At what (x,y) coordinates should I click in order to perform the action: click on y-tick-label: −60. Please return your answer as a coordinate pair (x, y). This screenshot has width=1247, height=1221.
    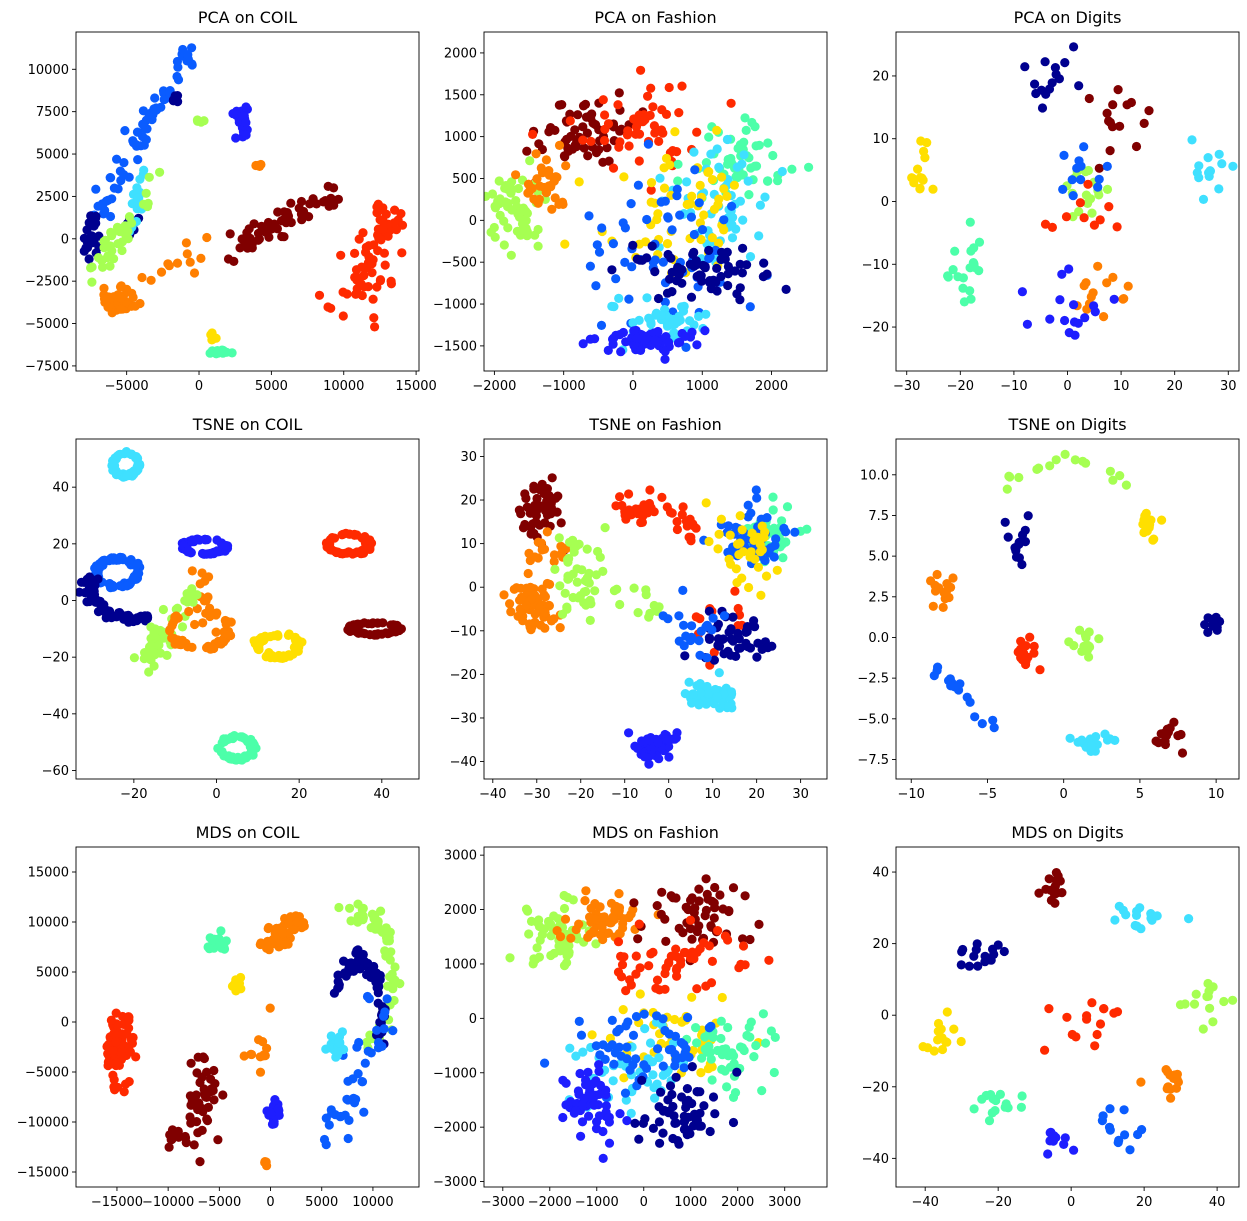
    Looking at the image, I should click on (55, 771).